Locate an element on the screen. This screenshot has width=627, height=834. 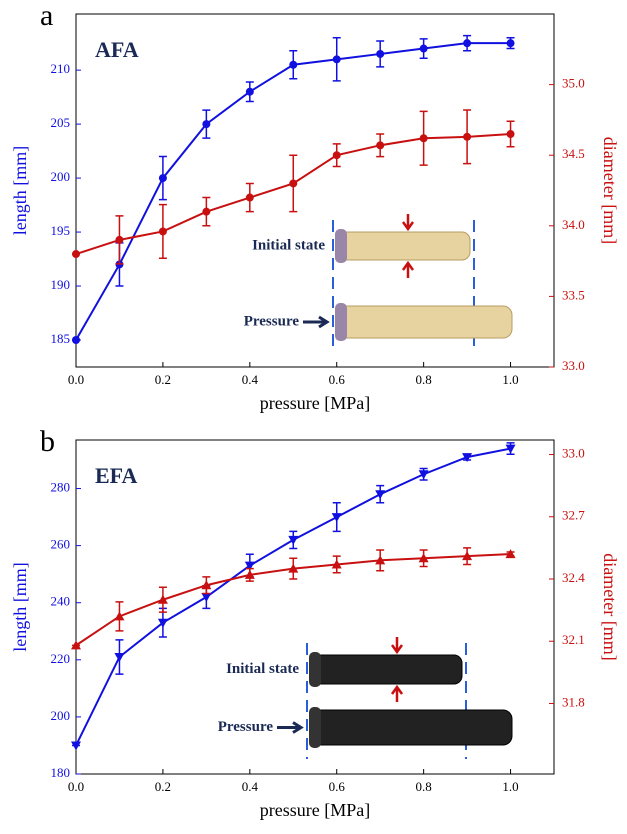
y2-tick-label: 34.0 is located at coordinates (573, 224).